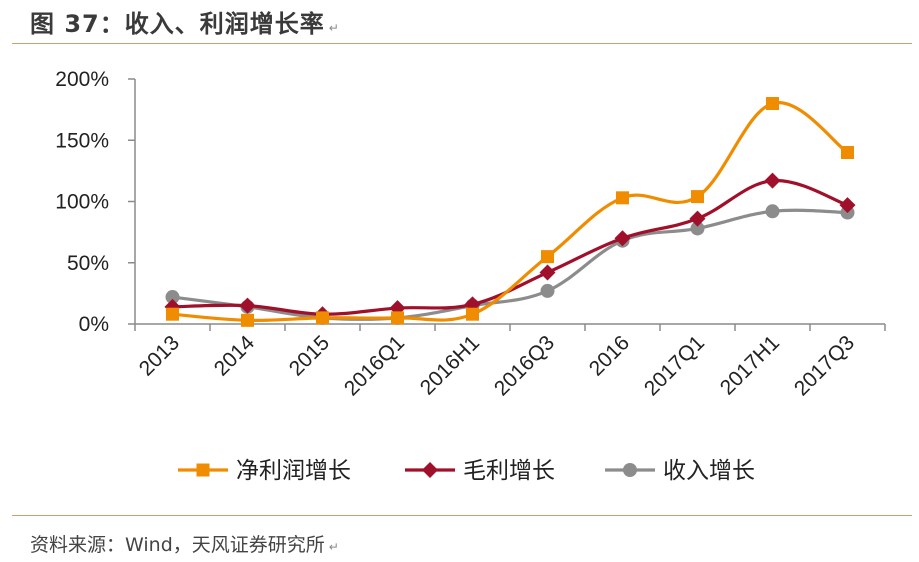  I want to click on x-tick-label: 2017H1, so click(750, 365).